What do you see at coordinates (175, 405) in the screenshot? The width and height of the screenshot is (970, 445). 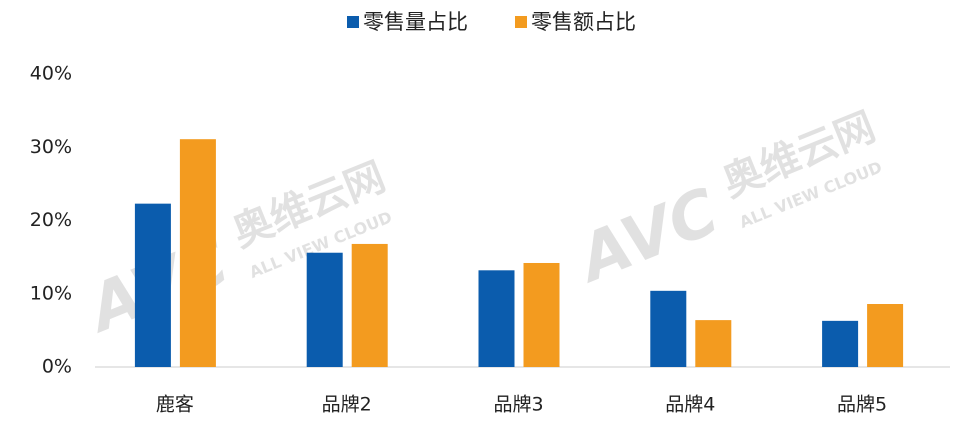 I see `x-tick-label: 鹿客` at bounding box center [175, 405].